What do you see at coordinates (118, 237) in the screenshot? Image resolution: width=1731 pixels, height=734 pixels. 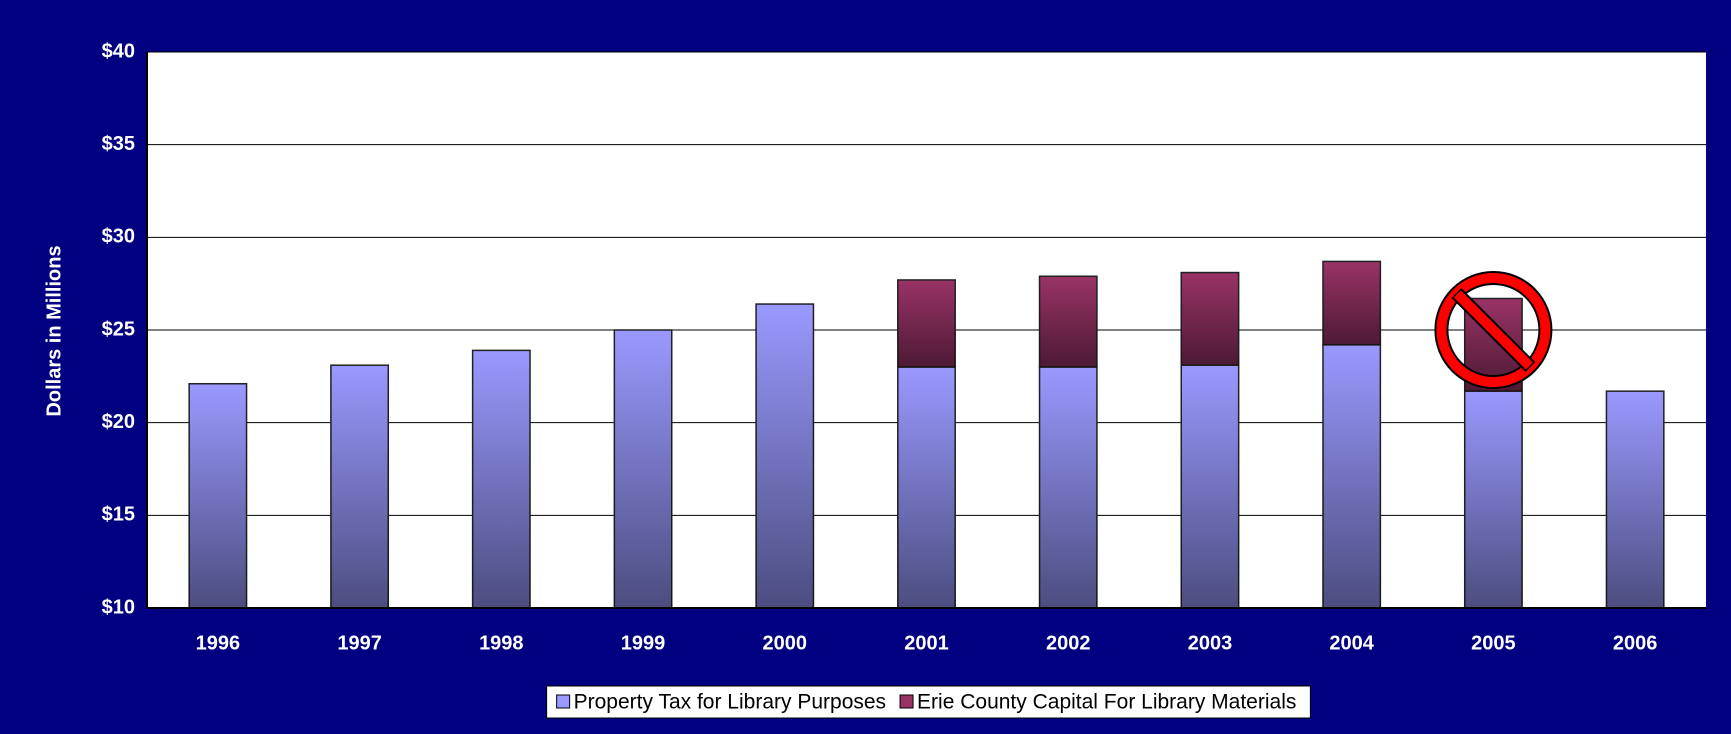 I see `y-tick-label: $30` at bounding box center [118, 237].